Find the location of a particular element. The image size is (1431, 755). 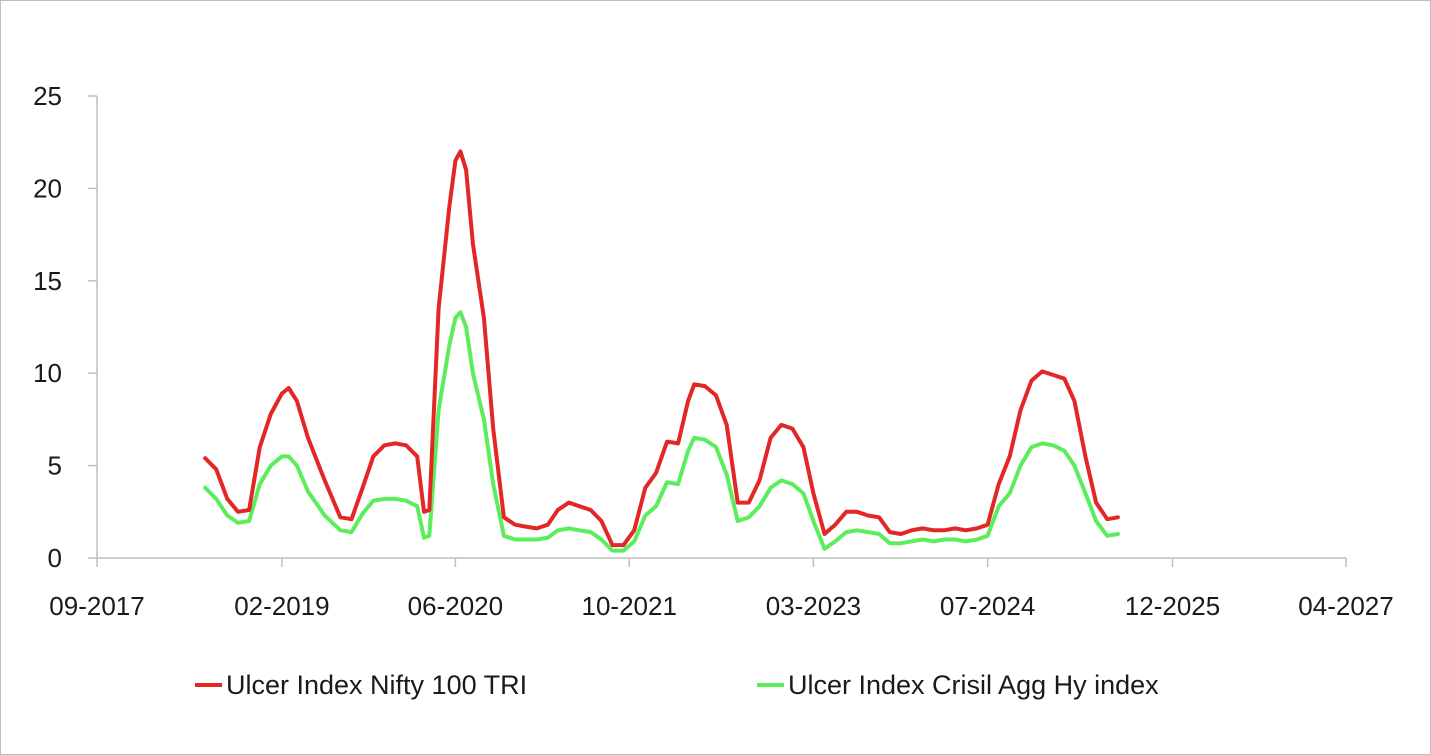

x-tick-label: 12-2025 is located at coordinates (1172, 606).